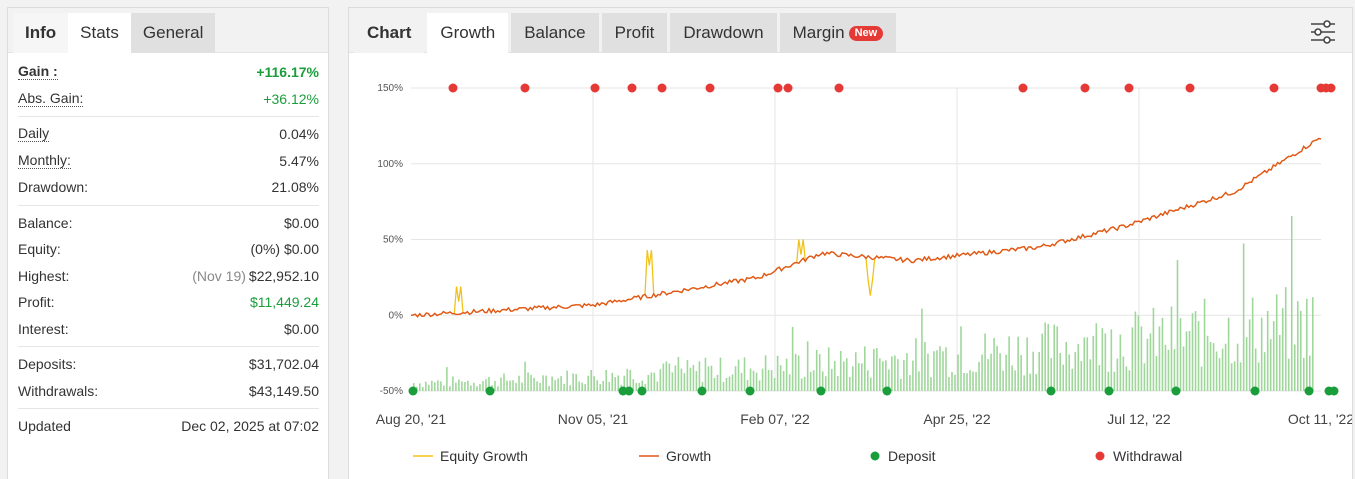  What do you see at coordinates (555, 33) in the screenshot?
I see `tab-balance: Balance` at bounding box center [555, 33].